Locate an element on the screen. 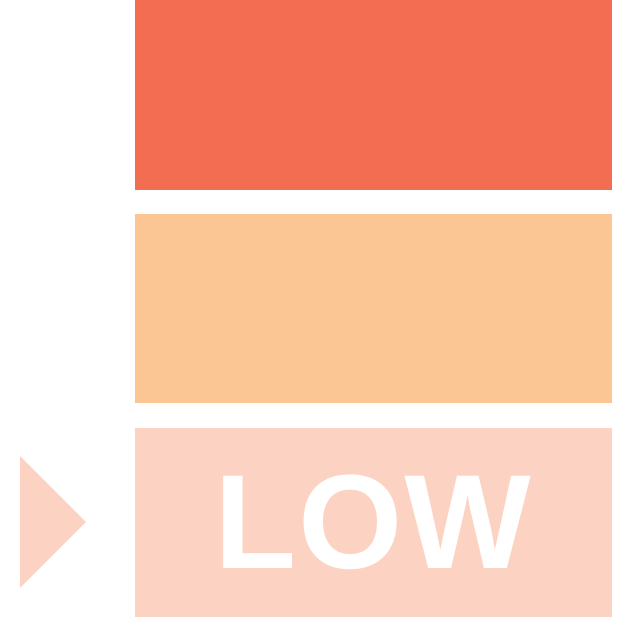 This screenshot has width=622, height=622. level-label-low: LOW is located at coordinates (373, 522).